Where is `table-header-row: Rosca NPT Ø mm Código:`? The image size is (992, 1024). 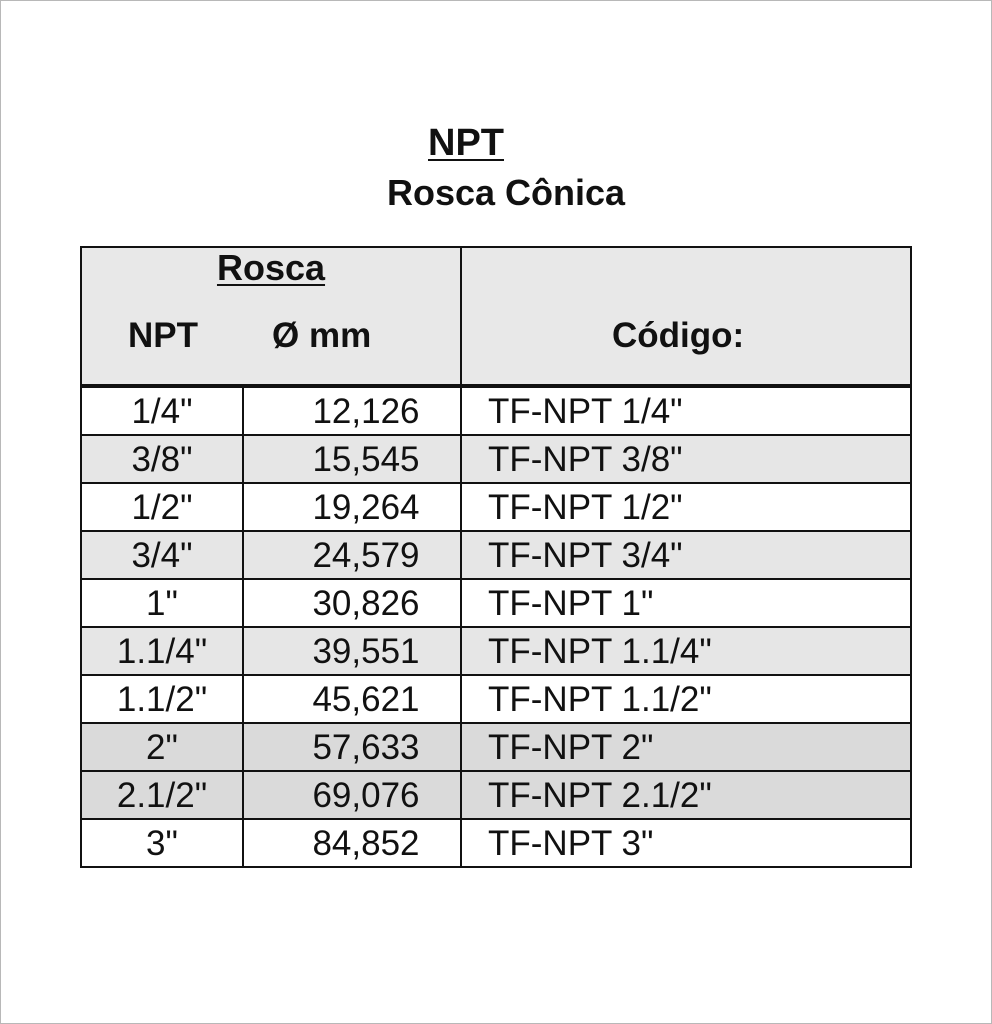
table-header-row: Rosca NPT Ø mm Código: is located at coordinates (496, 317).